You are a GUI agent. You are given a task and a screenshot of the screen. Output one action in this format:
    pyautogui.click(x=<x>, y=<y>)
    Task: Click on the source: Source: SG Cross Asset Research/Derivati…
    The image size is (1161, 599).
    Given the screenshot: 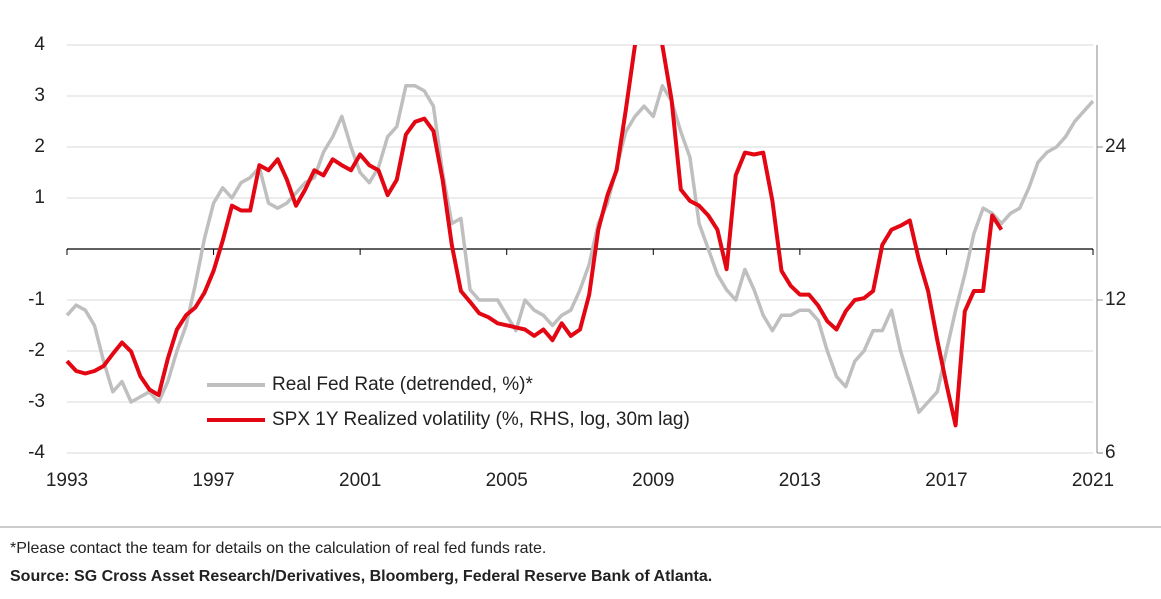 What is the action you would take?
    pyautogui.click(x=361, y=576)
    